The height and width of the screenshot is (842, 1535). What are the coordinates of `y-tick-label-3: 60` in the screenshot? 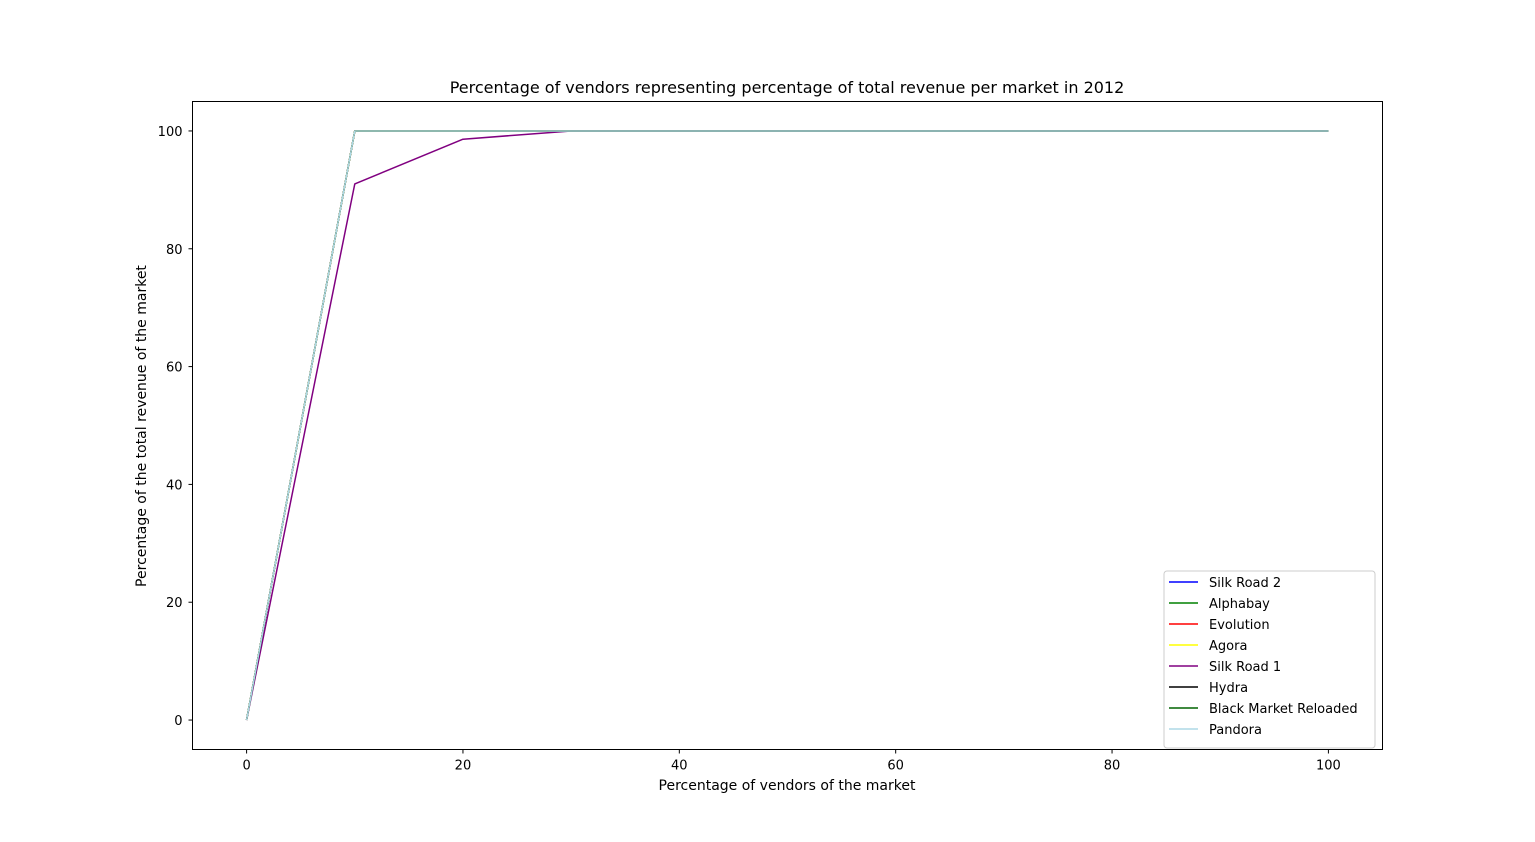 It's located at (174, 368).